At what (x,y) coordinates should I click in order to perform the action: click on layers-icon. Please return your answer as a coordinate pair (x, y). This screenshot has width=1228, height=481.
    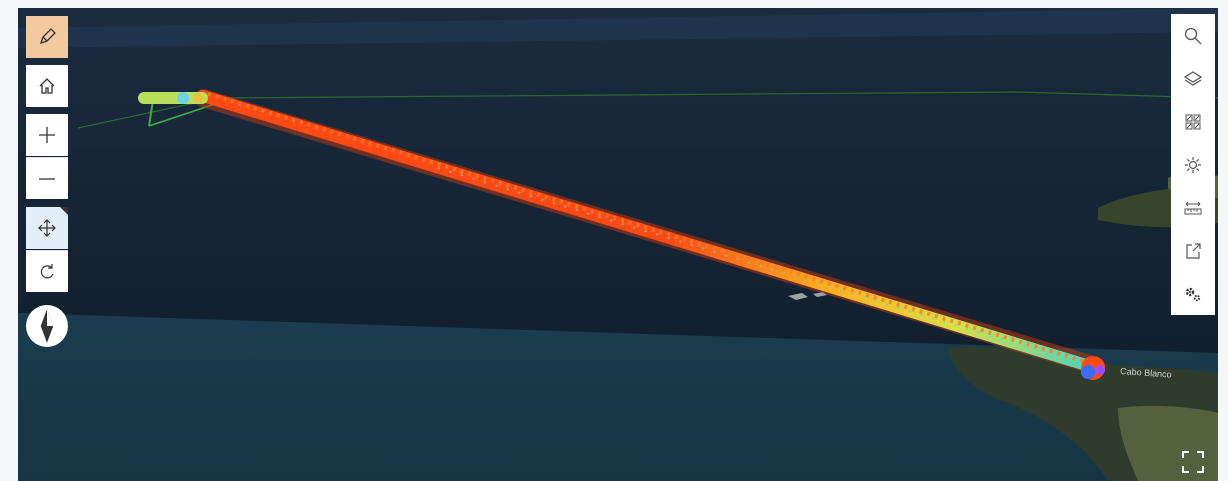
    Looking at the image, I should click on (1193, 78).